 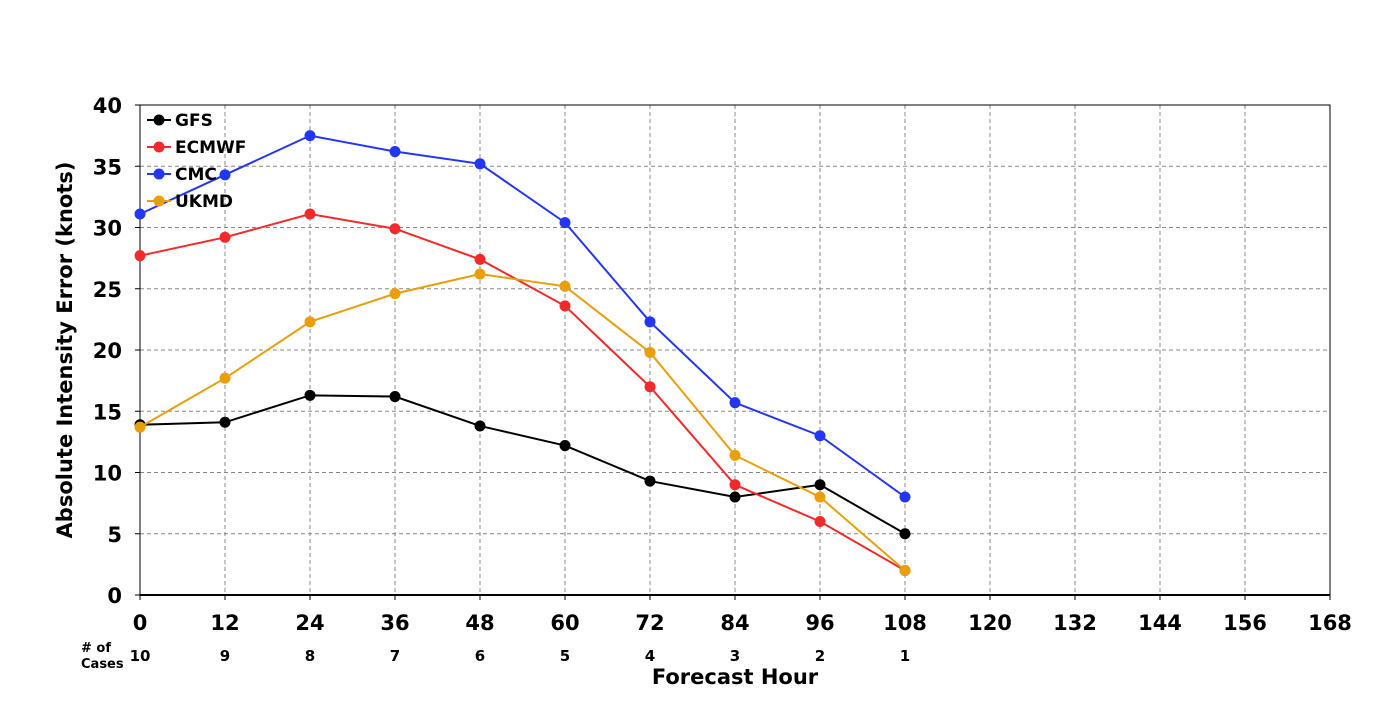 I want to click on x-tick-label: 84, so click(x=734, y=623).